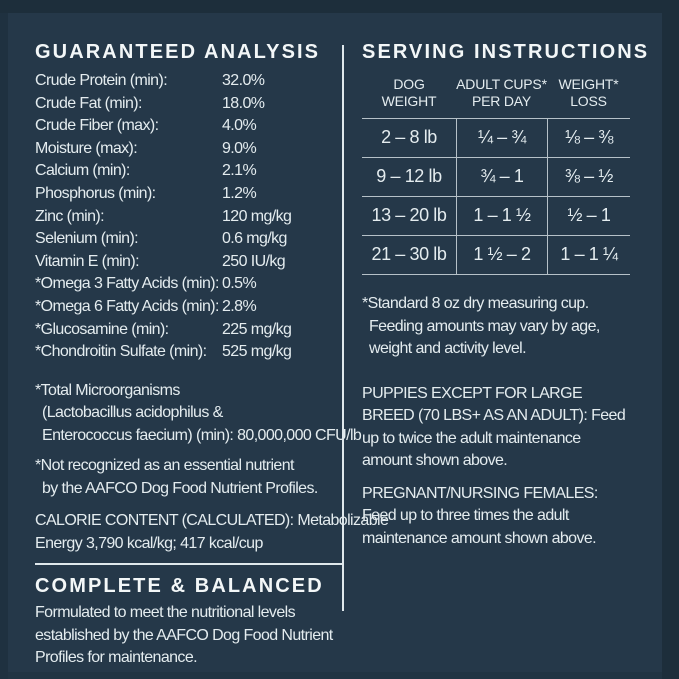 Image resolution: width=679 pixels, height=679 pixels. I want to click on analysis-value: 32.0%, so click(243, 80).